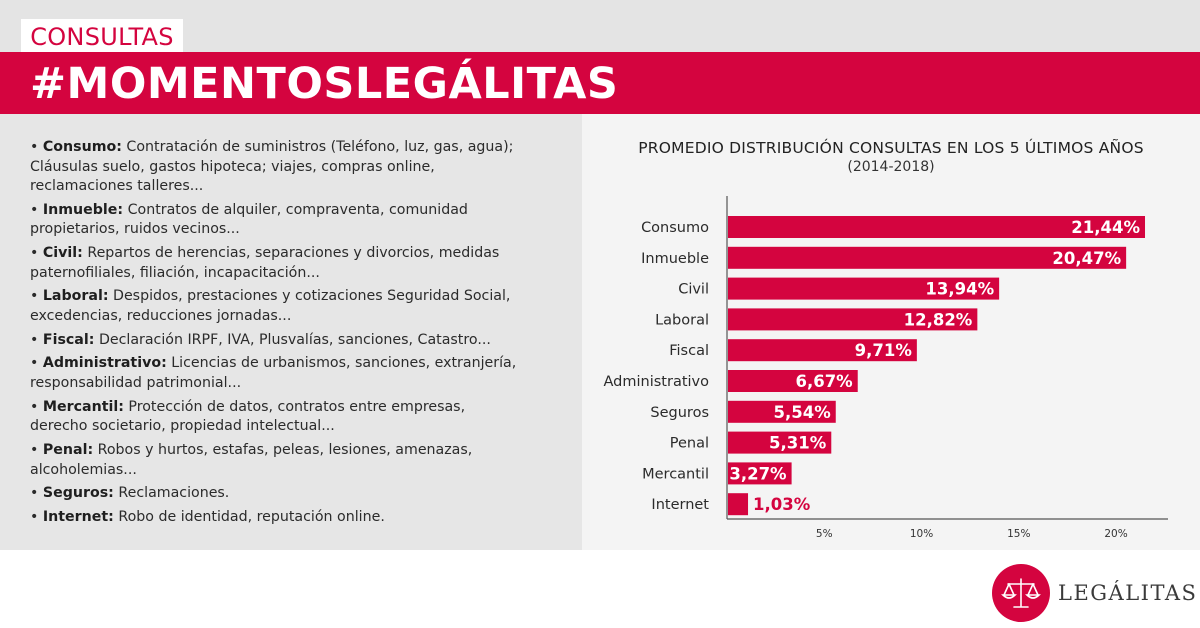 Image resolution: width=1200 pixels, height=628 pixels. What do you see at coordinates (1128, 593) in the screenshot?
I see `brand-name: LEGÁLITAS` at bounding box center [1128, 593].